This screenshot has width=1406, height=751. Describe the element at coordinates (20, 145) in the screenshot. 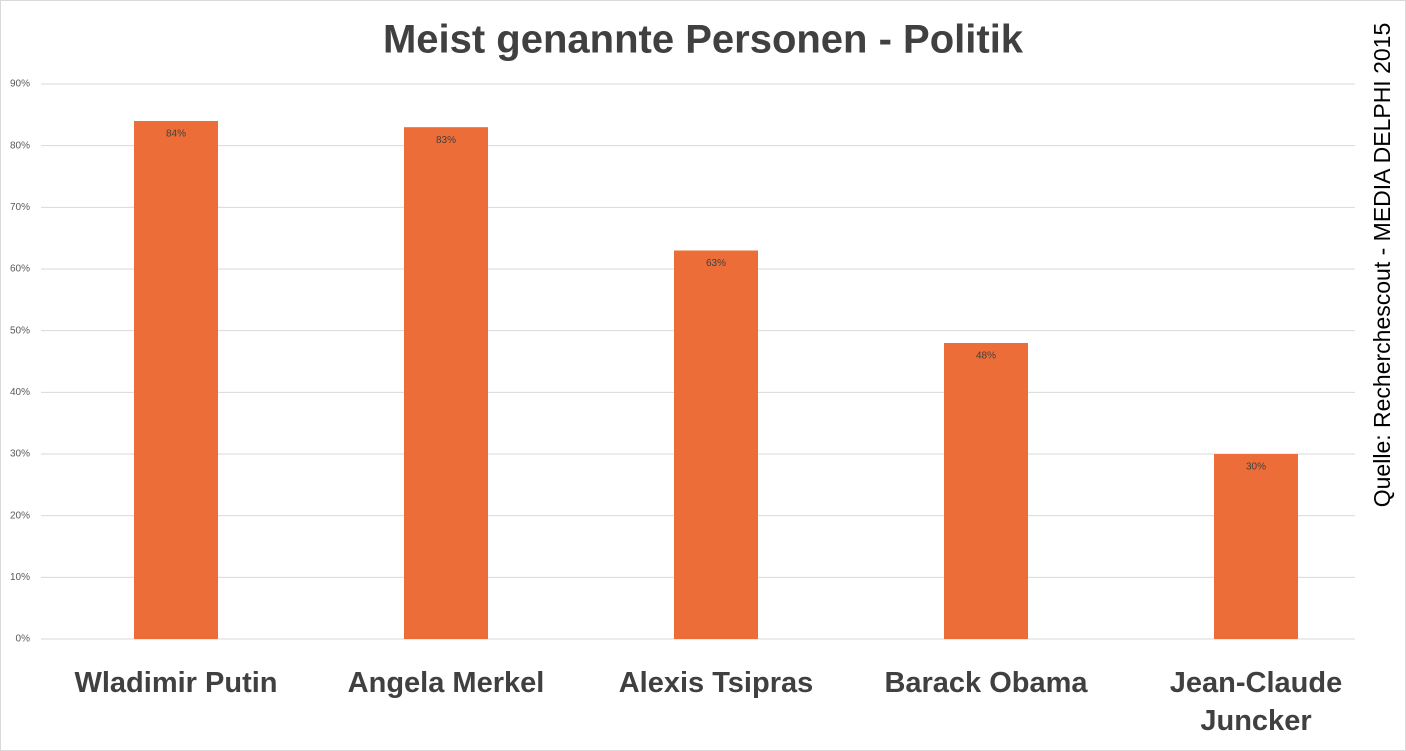

I see `y-tick-label: 80%` at that location.